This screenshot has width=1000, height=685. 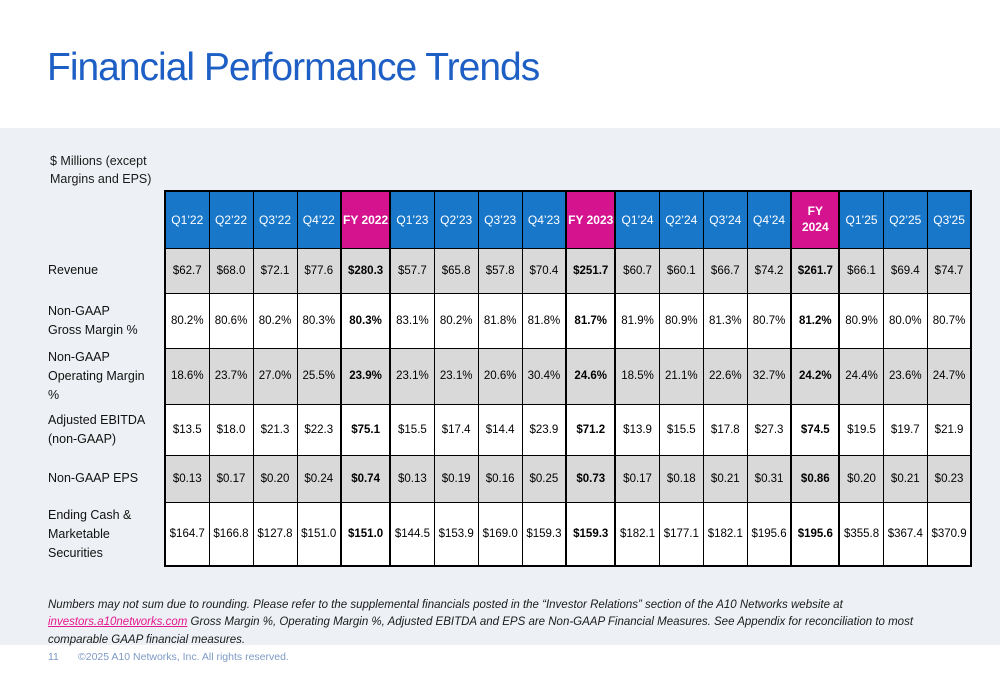 What do you see at coordinates (861, 270) in the screenshot?
I see `table-cell: $66.1` at bounding box center [861, 270].